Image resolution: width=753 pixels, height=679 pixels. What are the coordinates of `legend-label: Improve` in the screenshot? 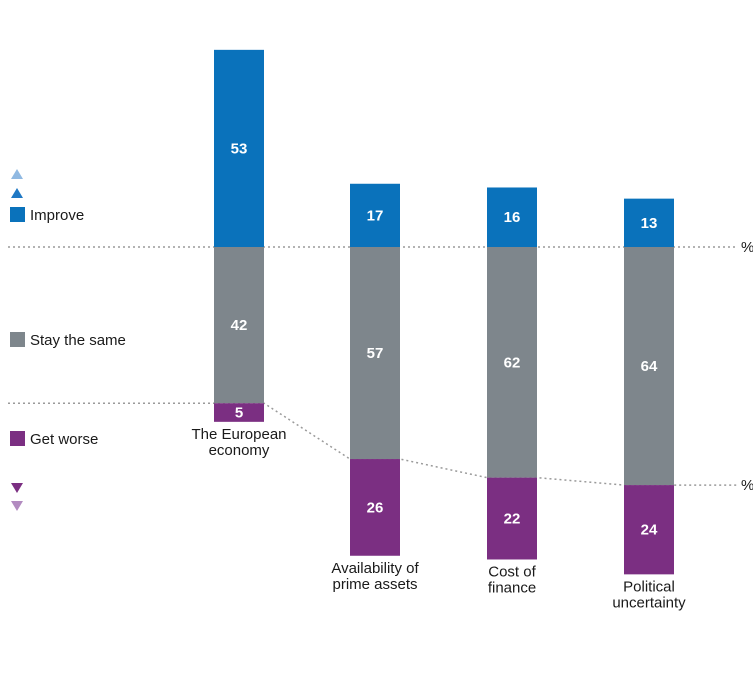 It's located at (57, 215).